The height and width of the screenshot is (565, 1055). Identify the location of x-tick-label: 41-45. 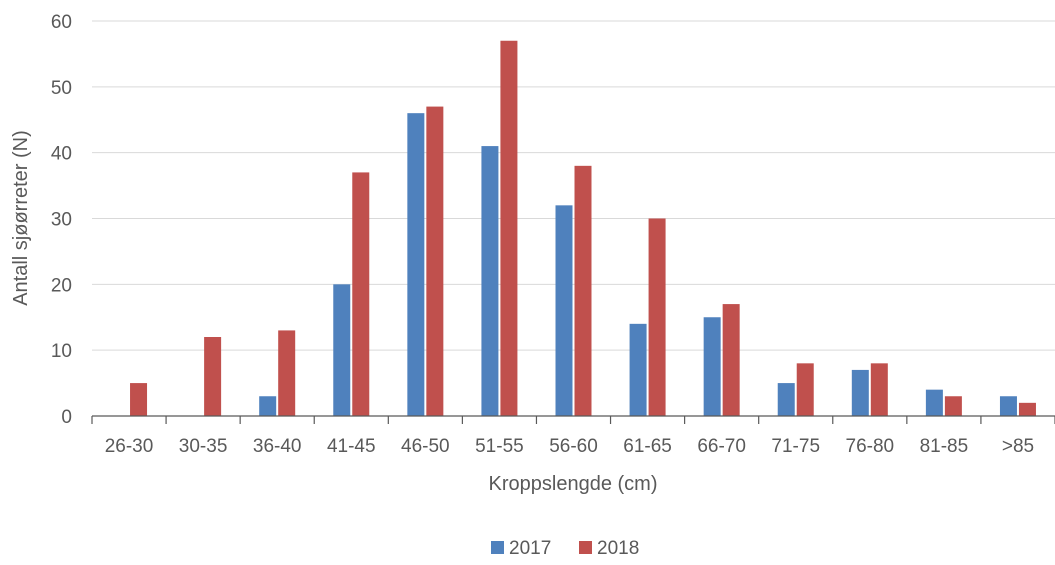
(351, 446).